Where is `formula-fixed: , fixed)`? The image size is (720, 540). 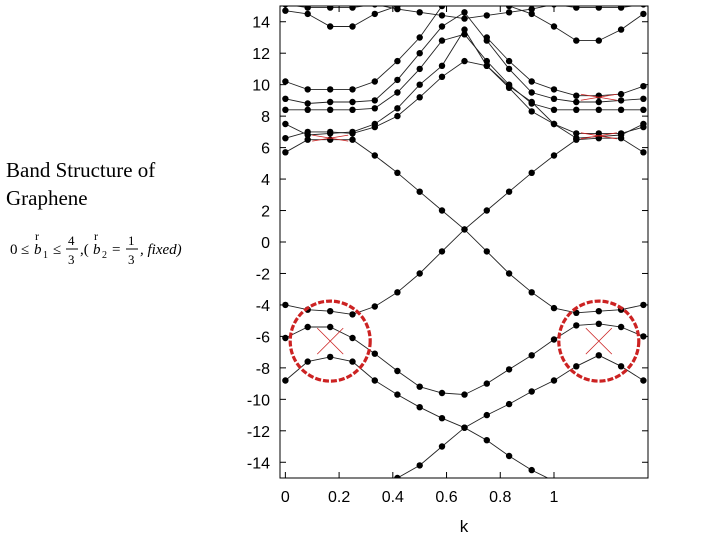 formula-fixed: , fixed) is located at coordinates (161, 250).